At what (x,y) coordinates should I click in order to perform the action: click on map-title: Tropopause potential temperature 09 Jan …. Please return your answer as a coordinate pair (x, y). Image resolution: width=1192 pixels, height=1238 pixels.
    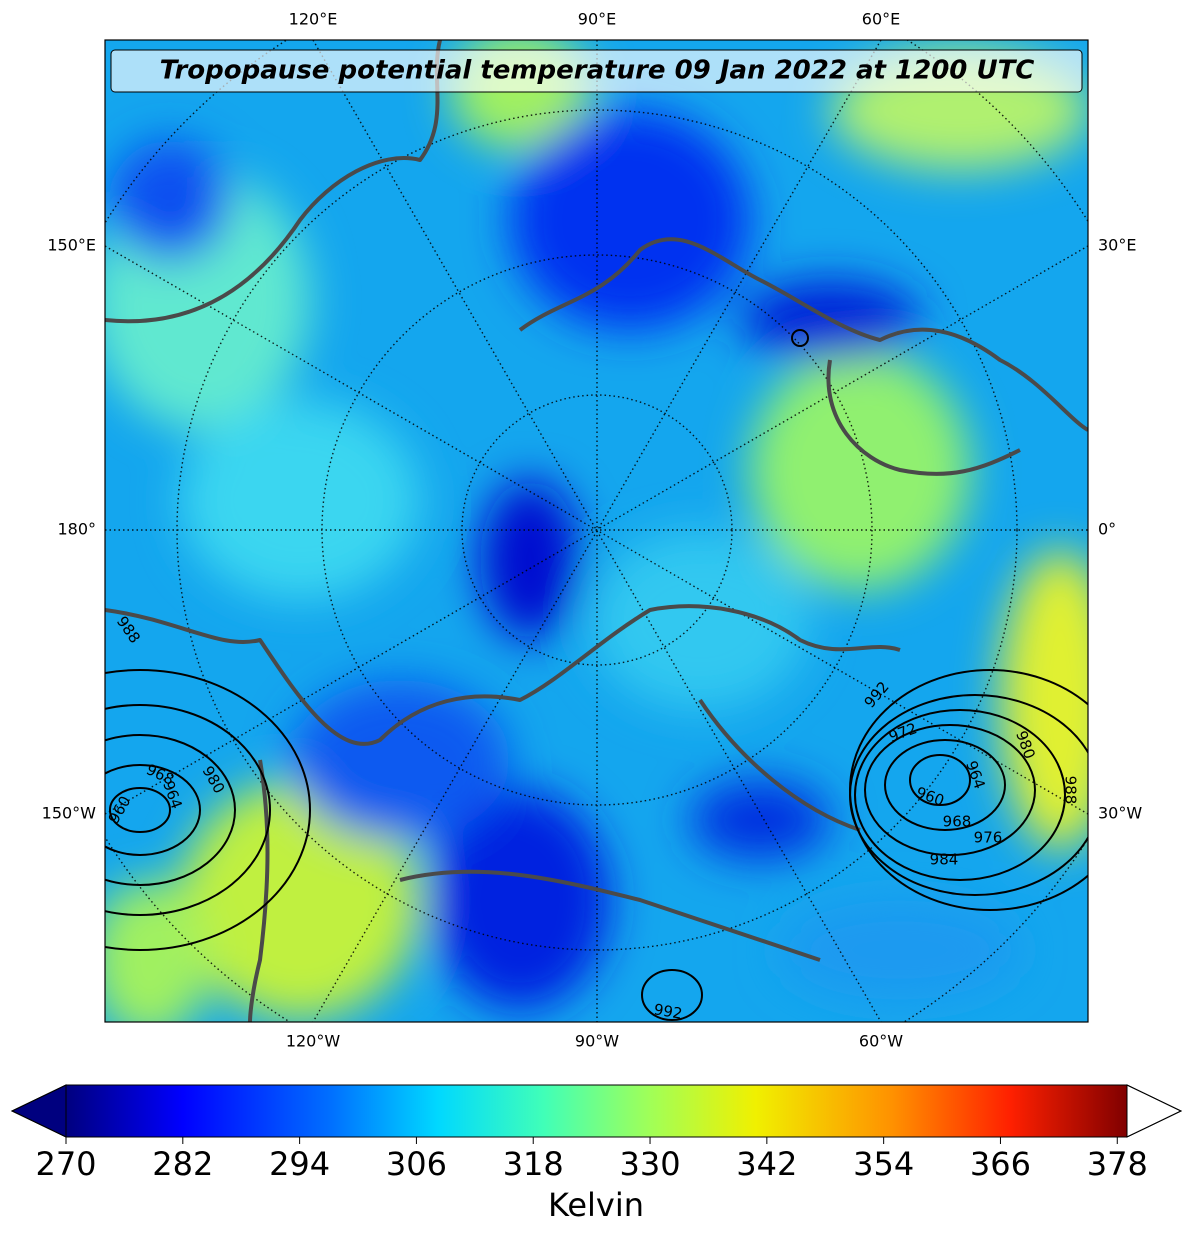
    Looking at the image, I should click on (597, 71).